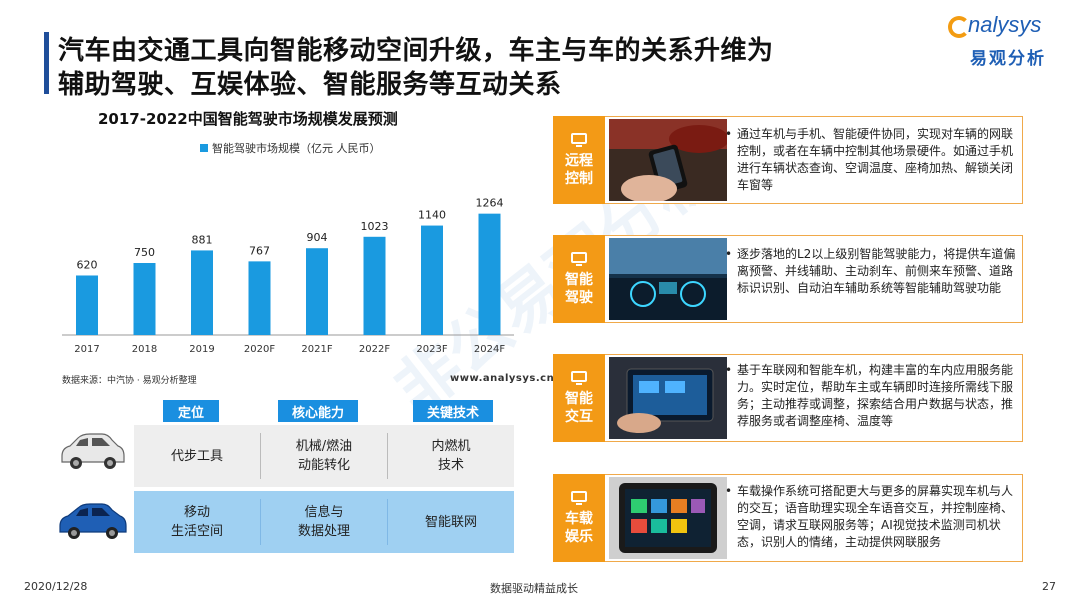  Describe the element at coordinates (56, 586) in the screenshot. I see `footer-date: 2020/12/28` at that location.